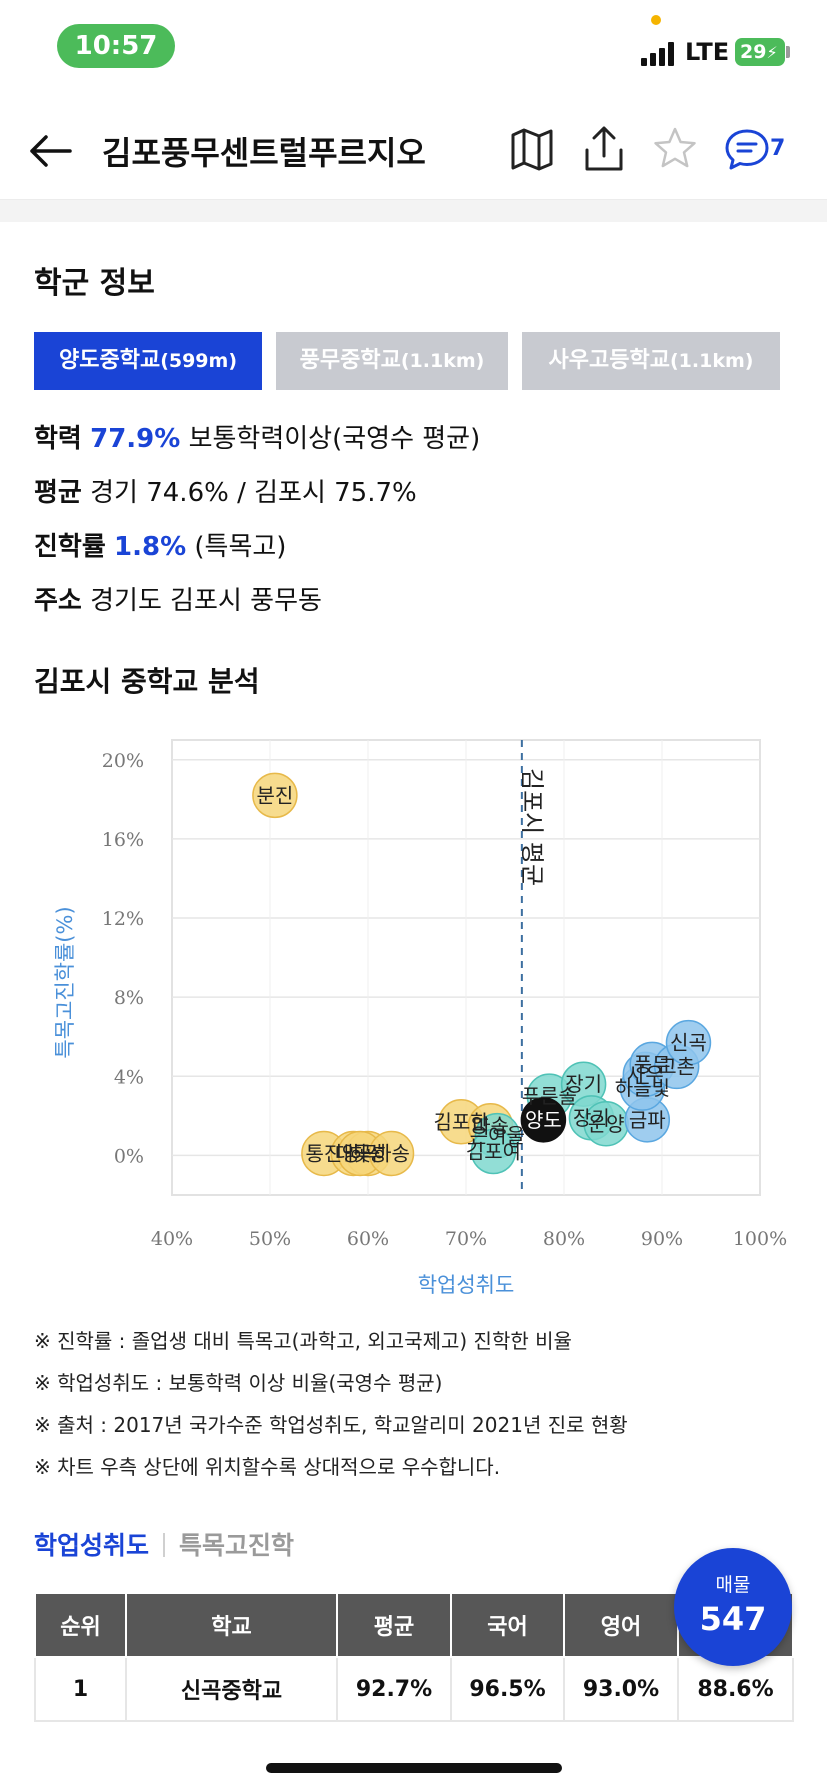  I want to click on star-icon, so click(675, 147).